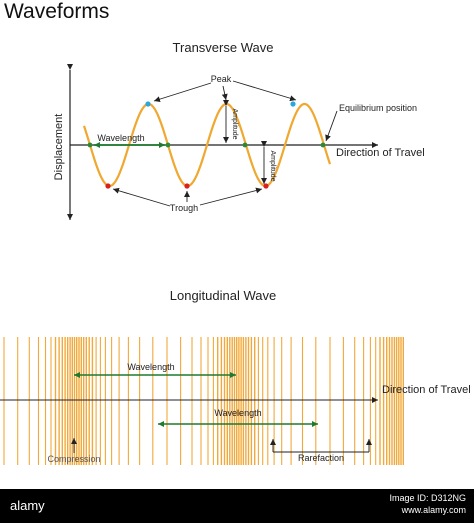  I want to click on longitudinal-wavelength-label-bottom: Wavelength, so click(237, 413).